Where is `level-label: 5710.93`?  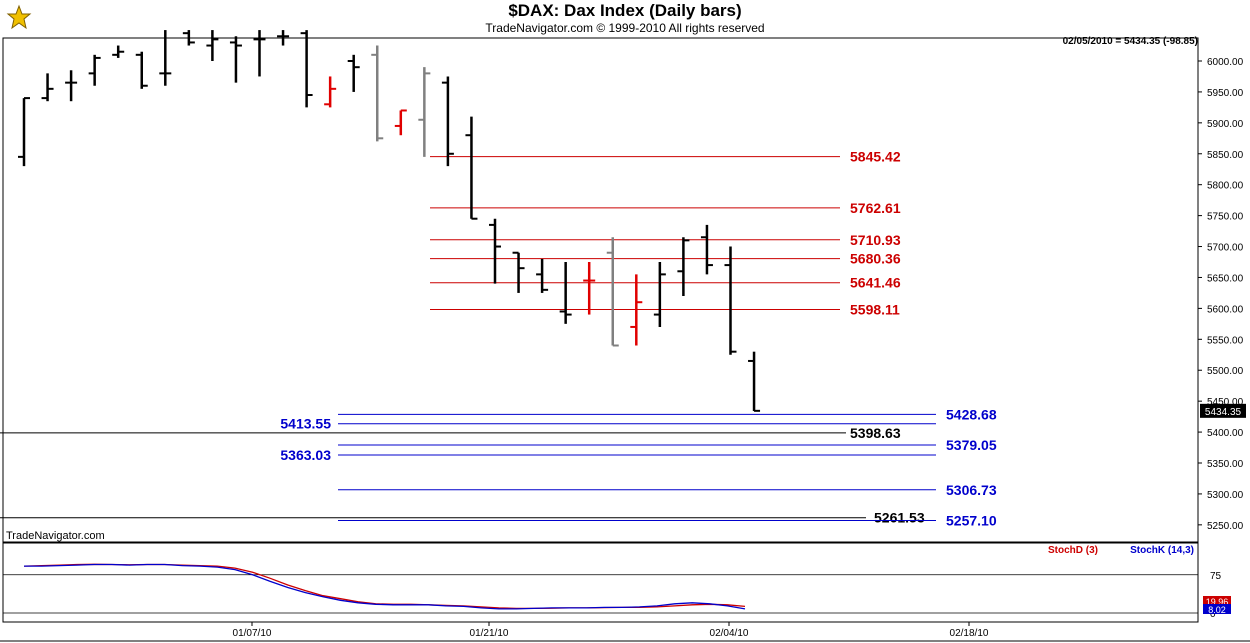
level-label: 5710.93 is located at coordinates (875, 240).